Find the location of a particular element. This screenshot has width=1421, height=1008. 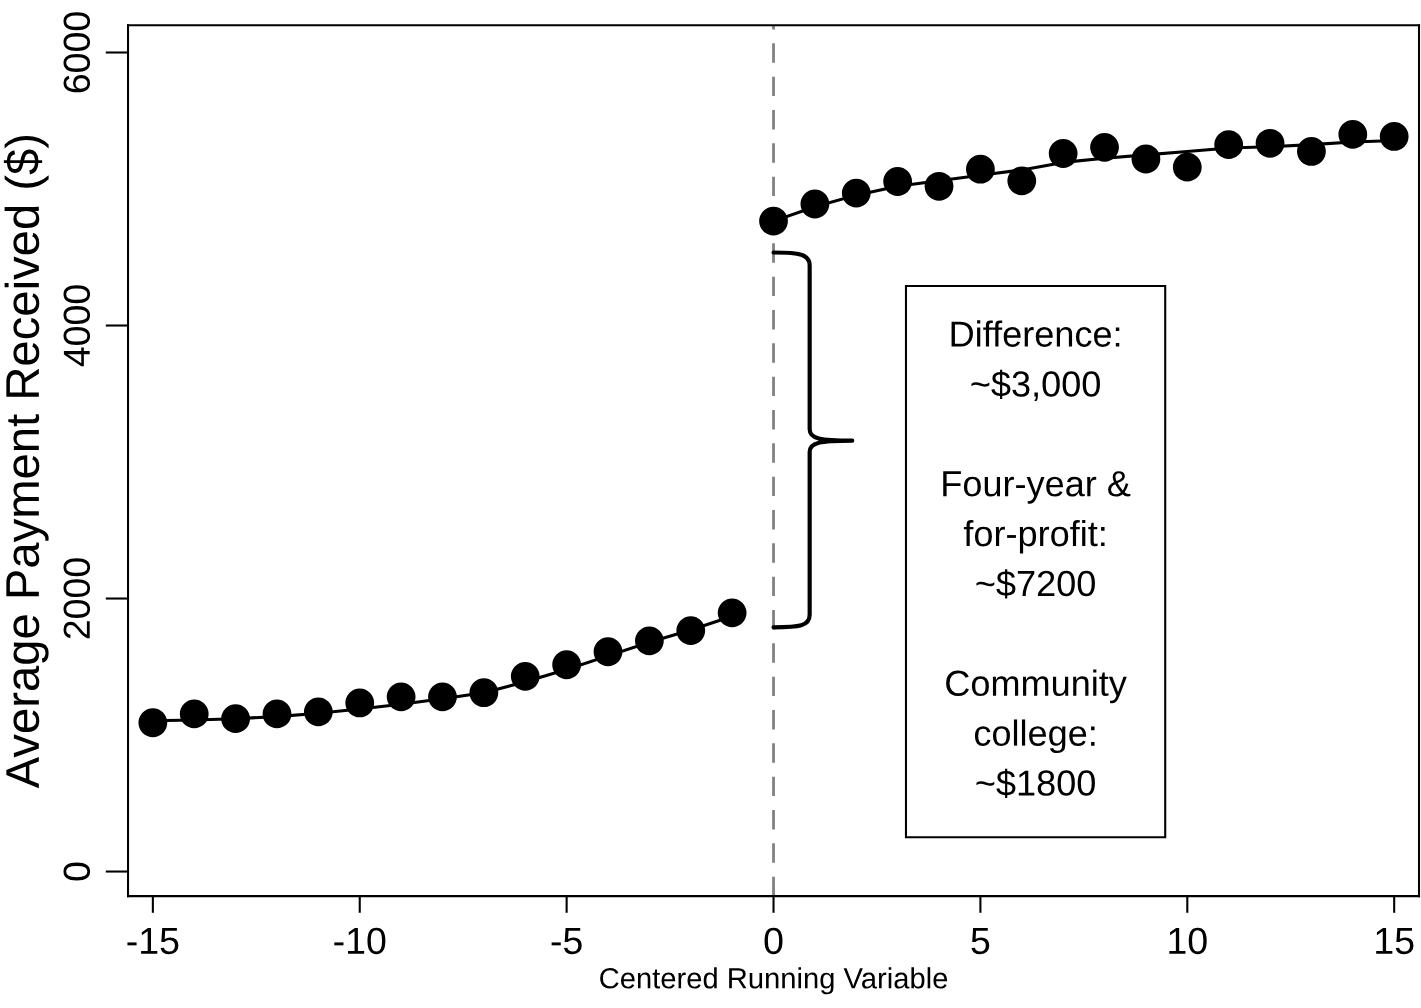

x-tick-label: 10 is located at coordinates (1188, 941).